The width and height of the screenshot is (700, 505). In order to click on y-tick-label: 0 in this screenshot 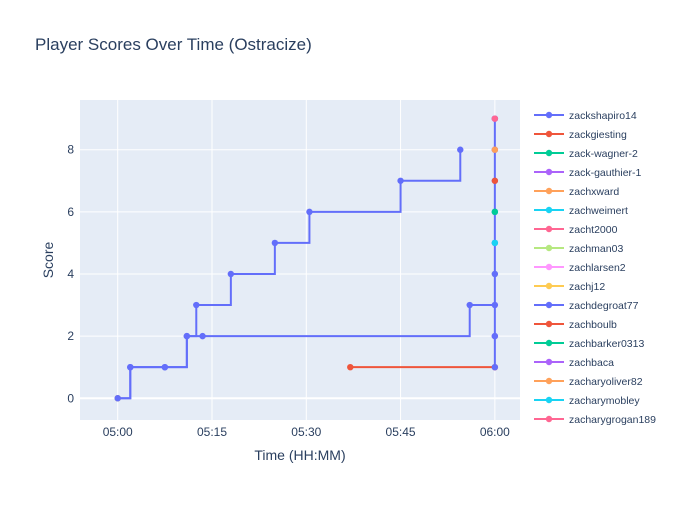, I will do `click(70, 398)`.